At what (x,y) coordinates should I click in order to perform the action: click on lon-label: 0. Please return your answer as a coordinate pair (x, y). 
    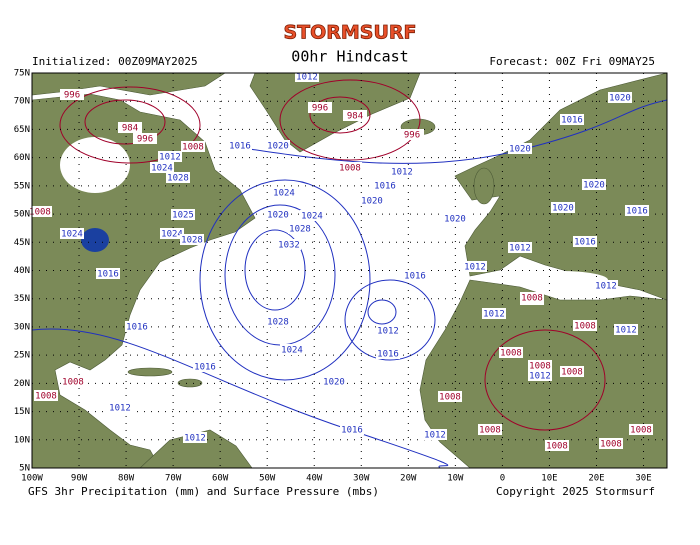
    Looking at the image, I should click on (502, 479).